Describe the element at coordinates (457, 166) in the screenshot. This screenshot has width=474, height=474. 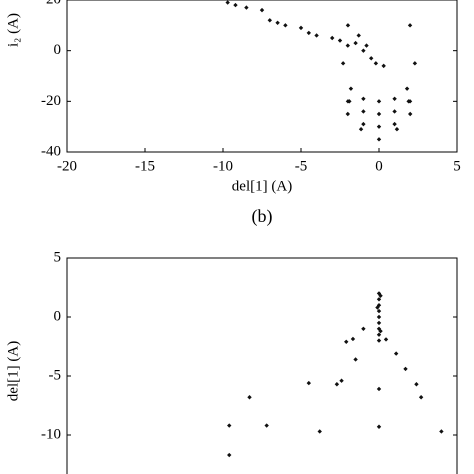
I see `x-tick-label: 5` at that location.